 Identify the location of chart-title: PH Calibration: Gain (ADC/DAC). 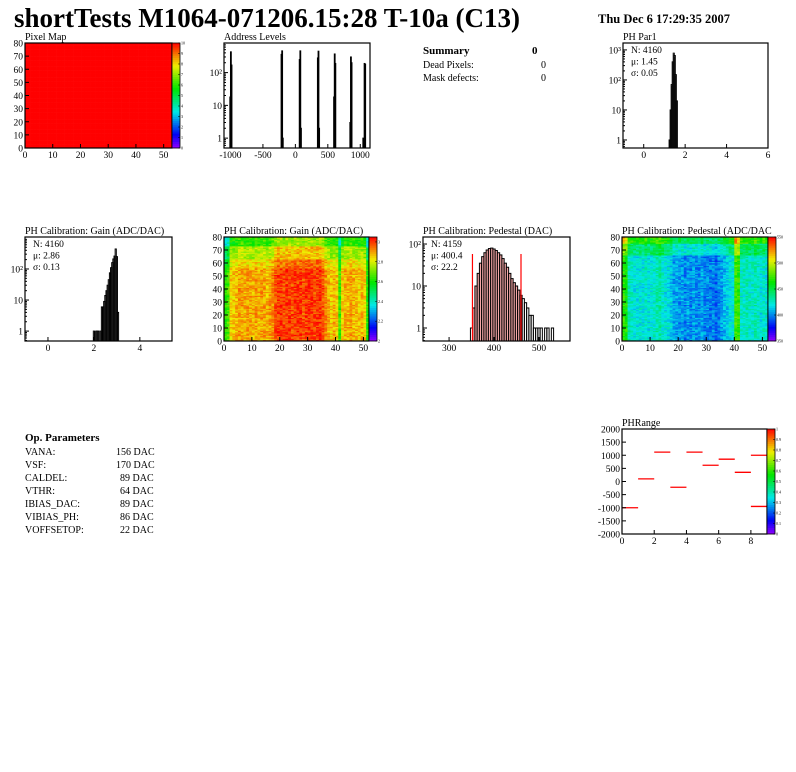
(293, 231).